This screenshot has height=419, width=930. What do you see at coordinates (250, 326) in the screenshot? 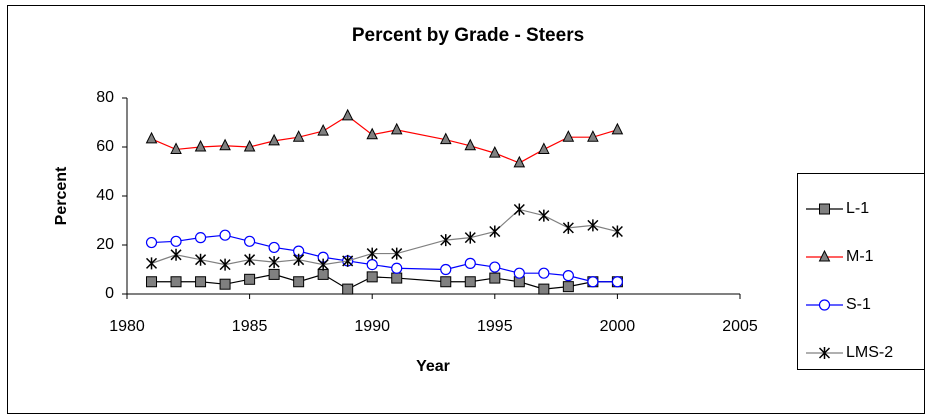
I see `x-tick-label: 1985` at bounding box center [250, 326].